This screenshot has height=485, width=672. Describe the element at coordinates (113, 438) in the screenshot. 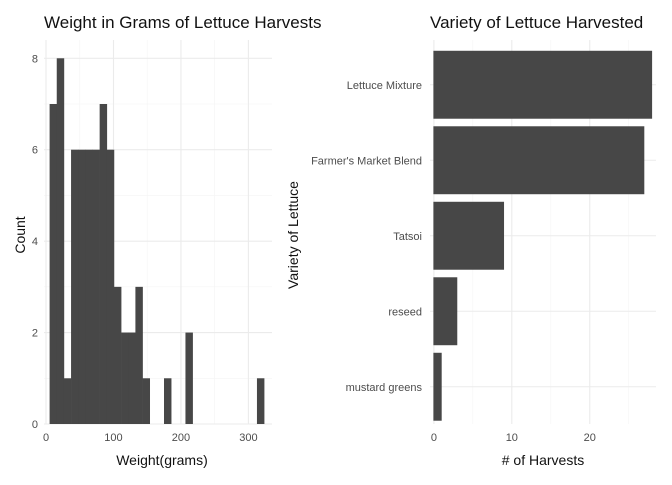

I see `histogram-x-tick-label: 100` at that location.